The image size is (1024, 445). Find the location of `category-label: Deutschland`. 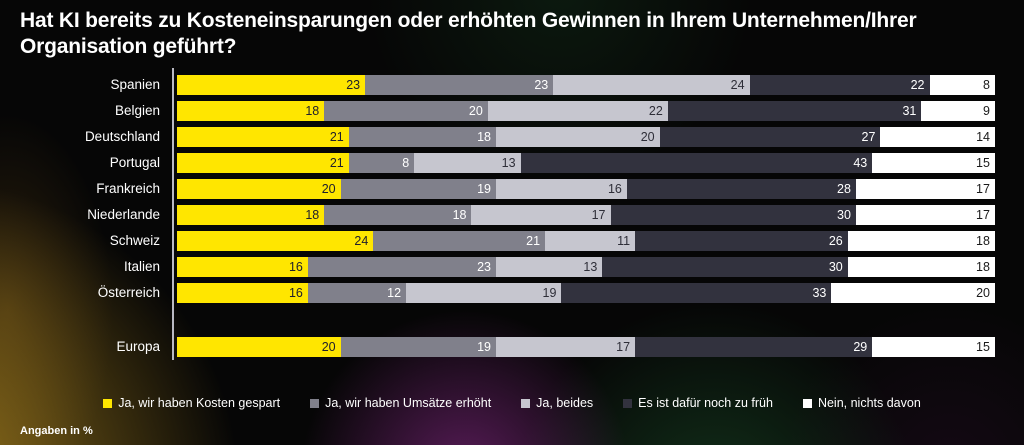

category-label: Deutschland is located at coordinates (122, 136).